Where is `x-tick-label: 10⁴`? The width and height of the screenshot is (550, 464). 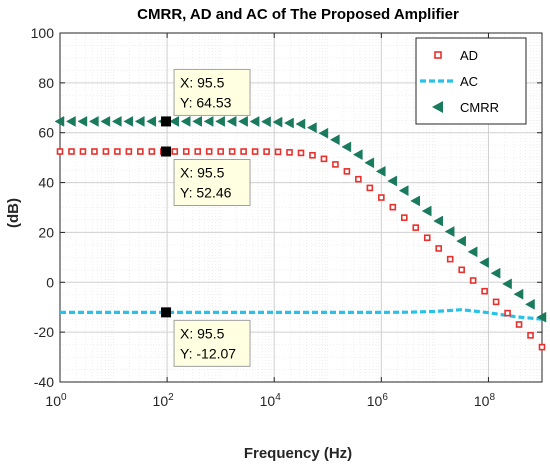 x-tick-label: 10⁴ is located at coordinates (271, 400).